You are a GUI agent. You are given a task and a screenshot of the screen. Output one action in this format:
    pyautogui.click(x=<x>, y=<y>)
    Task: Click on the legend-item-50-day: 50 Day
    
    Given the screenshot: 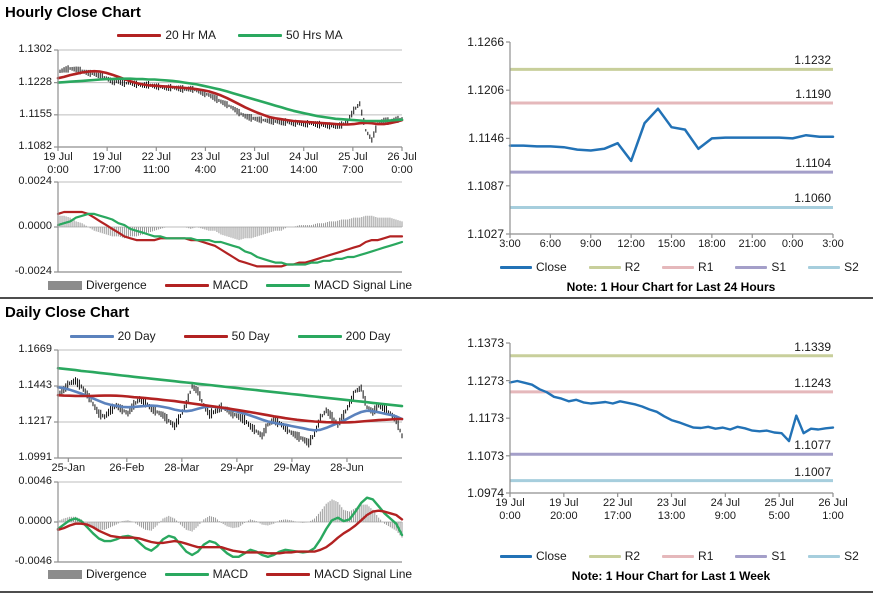 What is the action you would take?
    pyautogui.click(x=226, y=336)
    